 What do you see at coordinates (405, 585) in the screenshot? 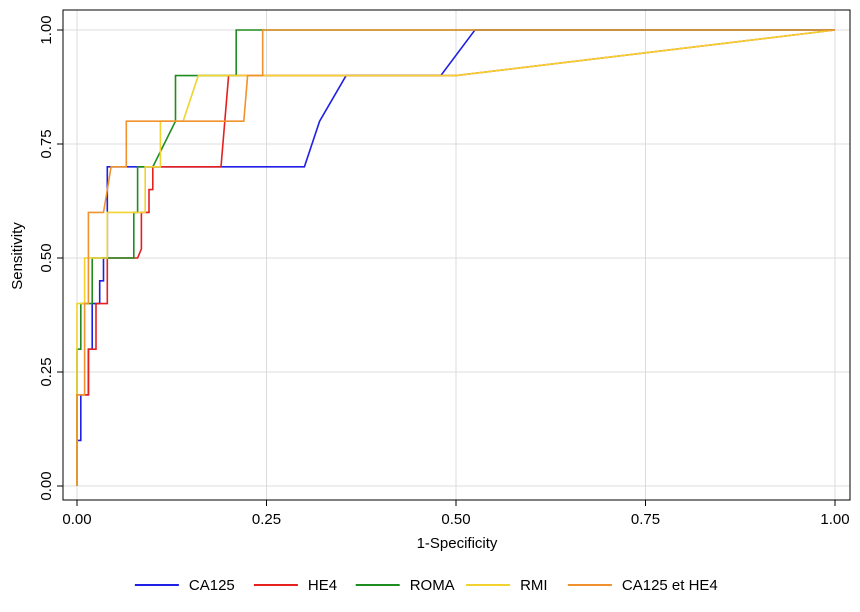
I see `legend-item: ROMA` at bounding box center [405, 585].